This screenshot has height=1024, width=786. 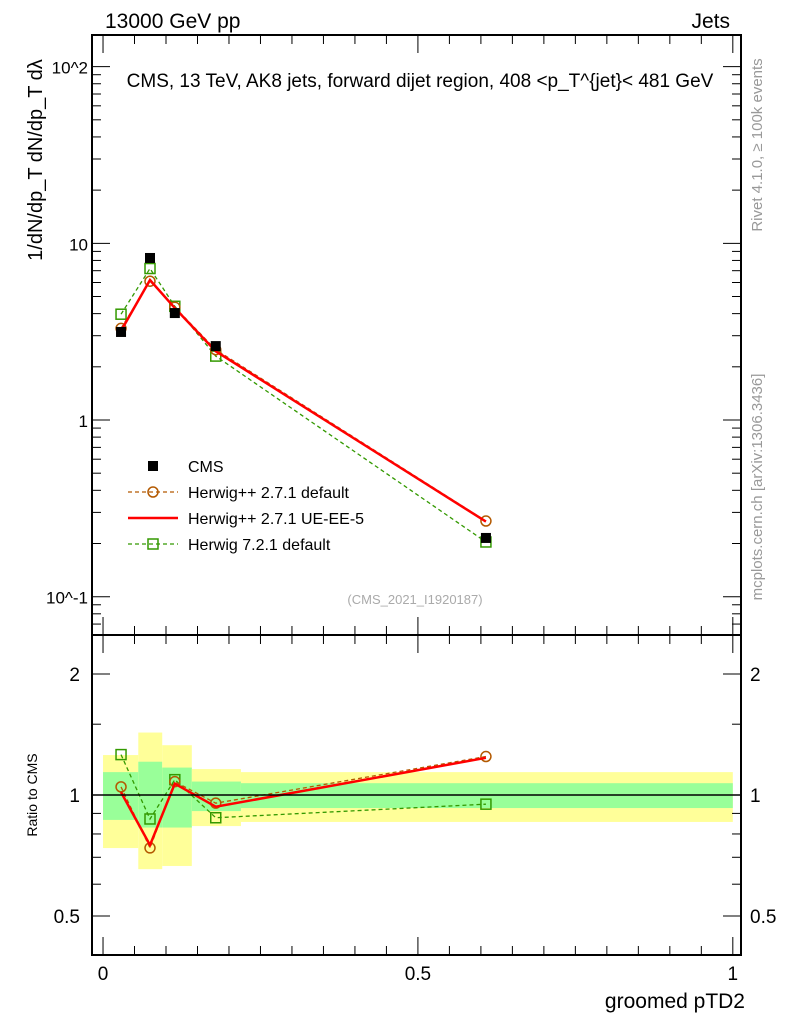 I want to click on ratio-ytick-label-right: 1, so click(x=755, y=796).